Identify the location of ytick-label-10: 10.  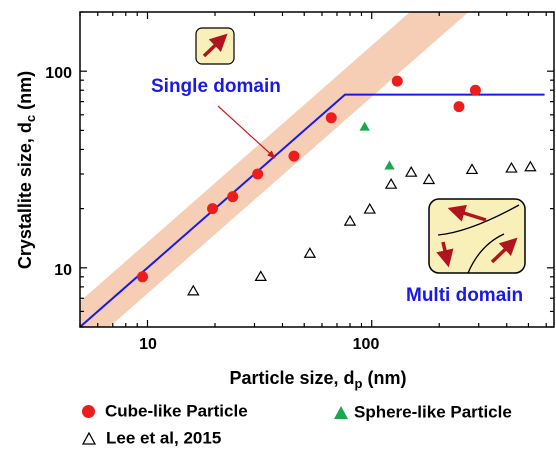
(63, 270).